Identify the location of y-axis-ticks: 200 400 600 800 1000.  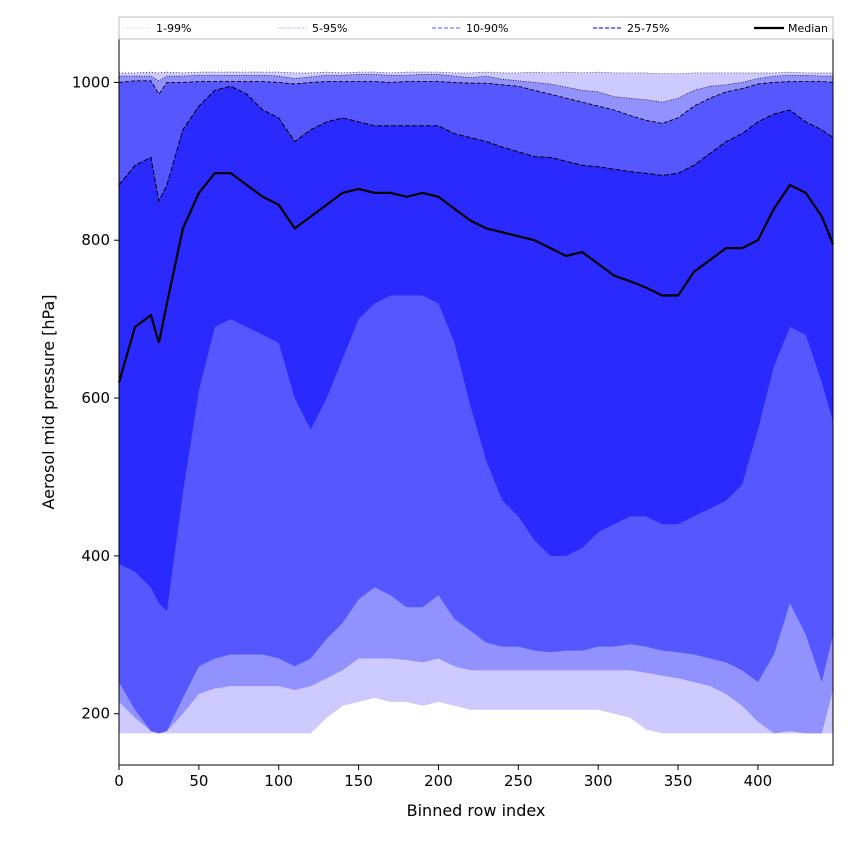
(95, 398).